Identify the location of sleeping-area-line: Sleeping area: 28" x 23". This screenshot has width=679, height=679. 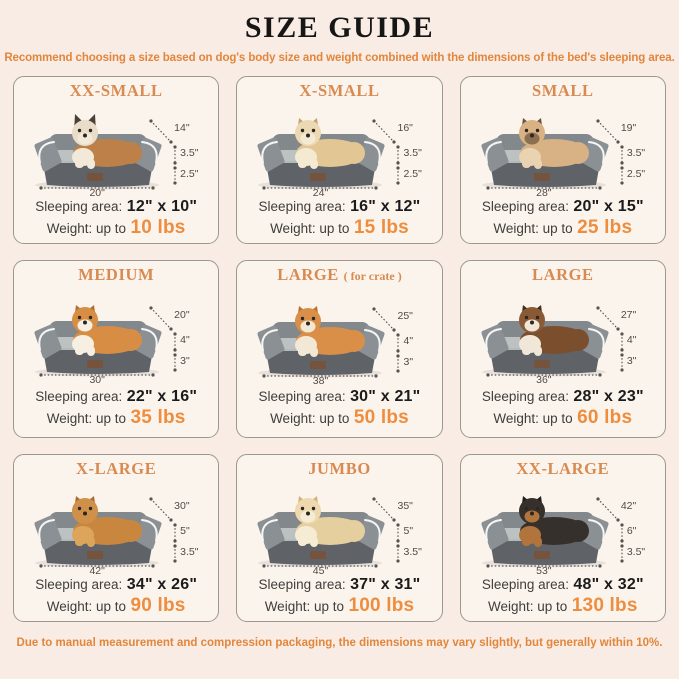
(563, 396).